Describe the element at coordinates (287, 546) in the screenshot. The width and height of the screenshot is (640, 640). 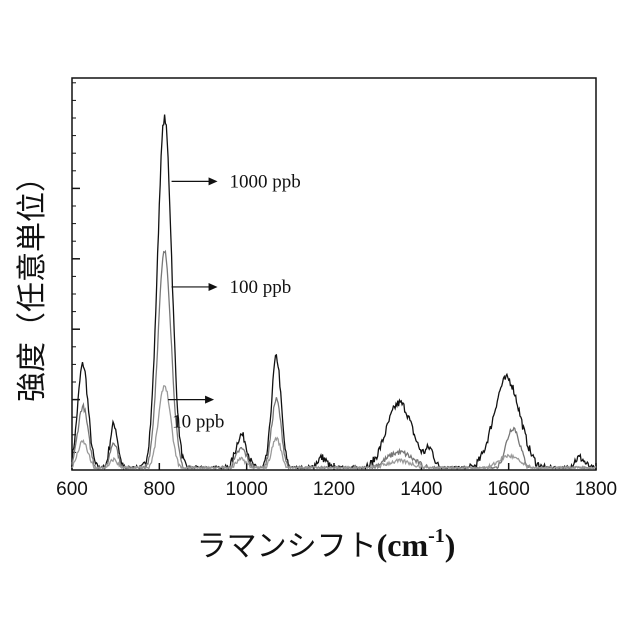
I see `x-axis-title-main: ラマンシフト` at that location.